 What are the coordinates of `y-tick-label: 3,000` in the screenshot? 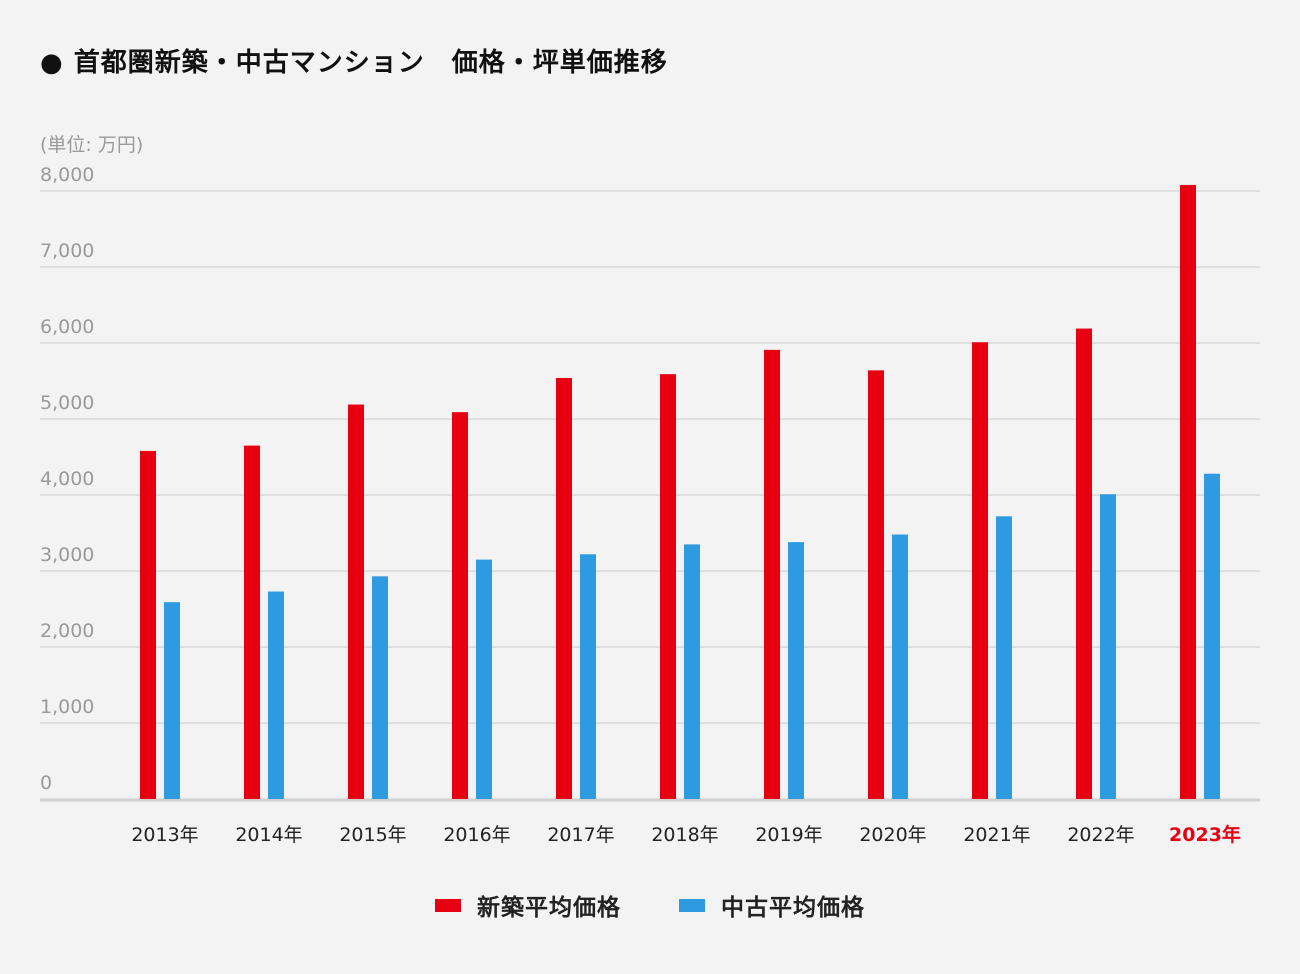 It's located at (67, 555).